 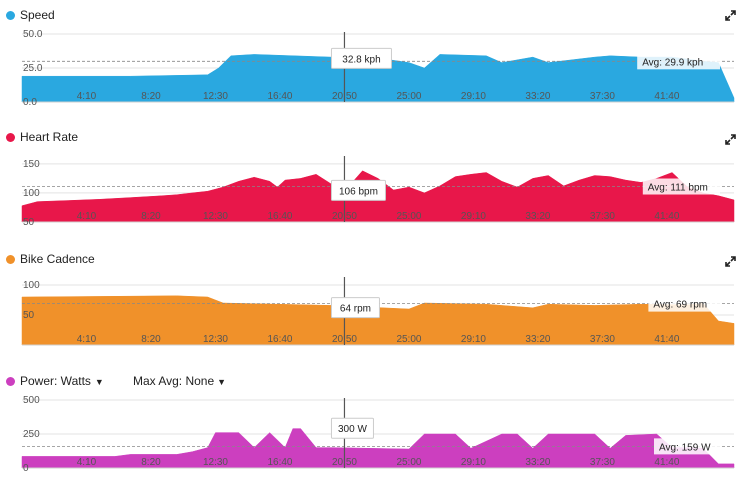 I want to click on max-avg-label: Max Avg: None, so click(x=174, y=381).